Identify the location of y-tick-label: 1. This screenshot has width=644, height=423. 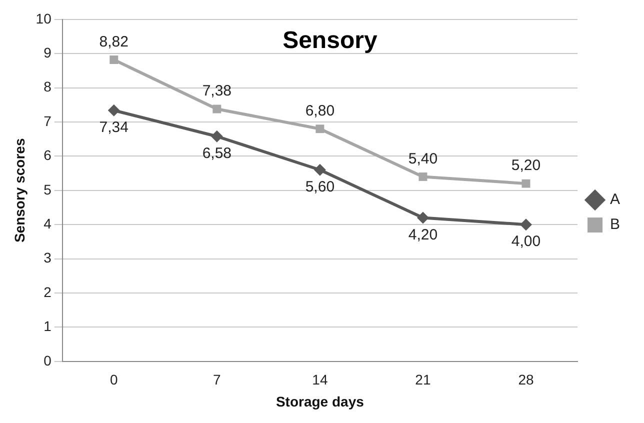
(48, 326).